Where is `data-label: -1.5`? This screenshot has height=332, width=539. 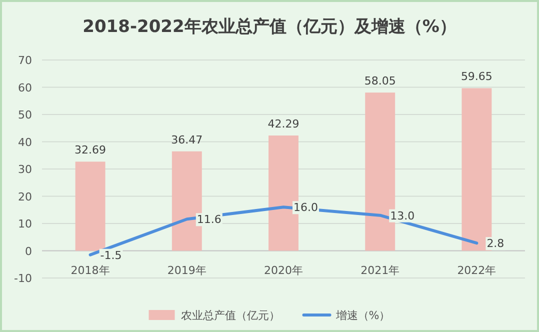 data-label: -1.5 is located at coordinates (111, 255).